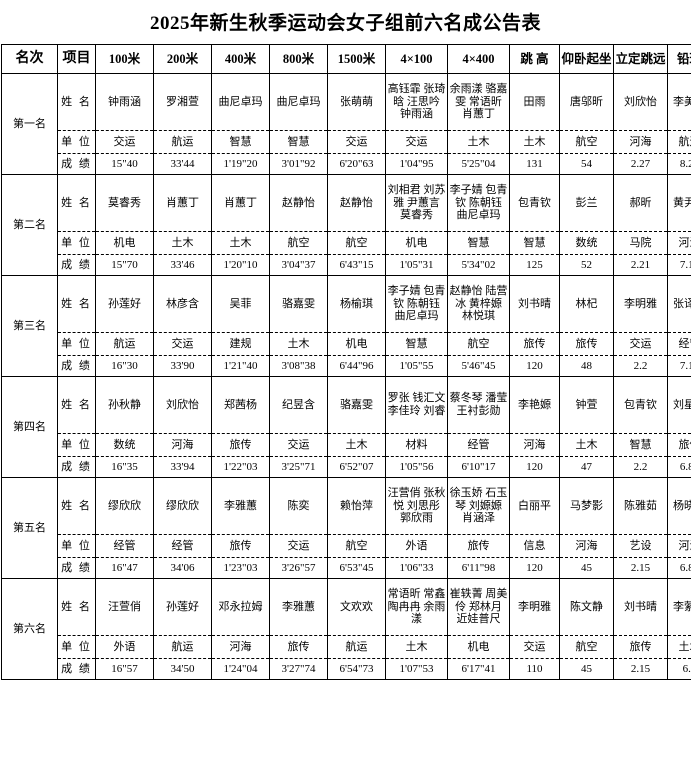 The height and width of the screenshot is (772, 691). I want to click on cell-highjump-unit: 河海, so click(534, 445).